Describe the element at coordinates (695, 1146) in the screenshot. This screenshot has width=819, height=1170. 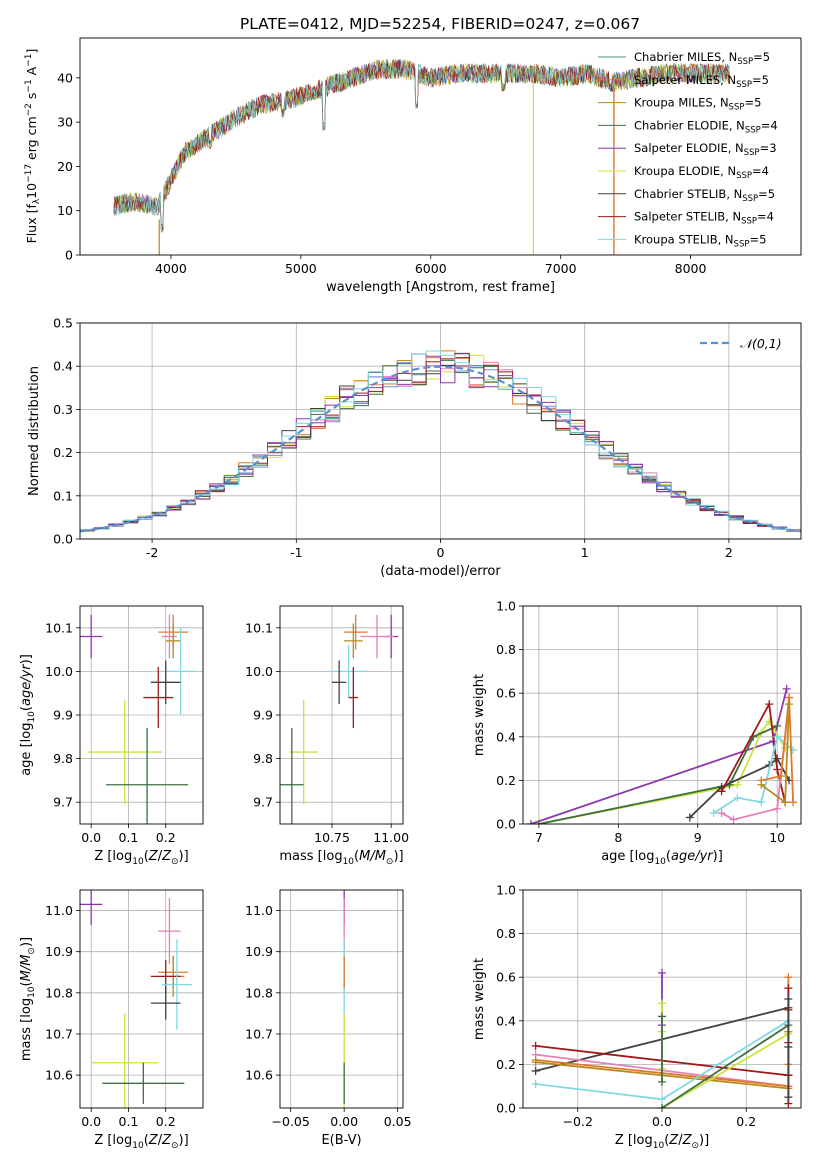
I see `x-axis-label-part: ⊙` at that location.